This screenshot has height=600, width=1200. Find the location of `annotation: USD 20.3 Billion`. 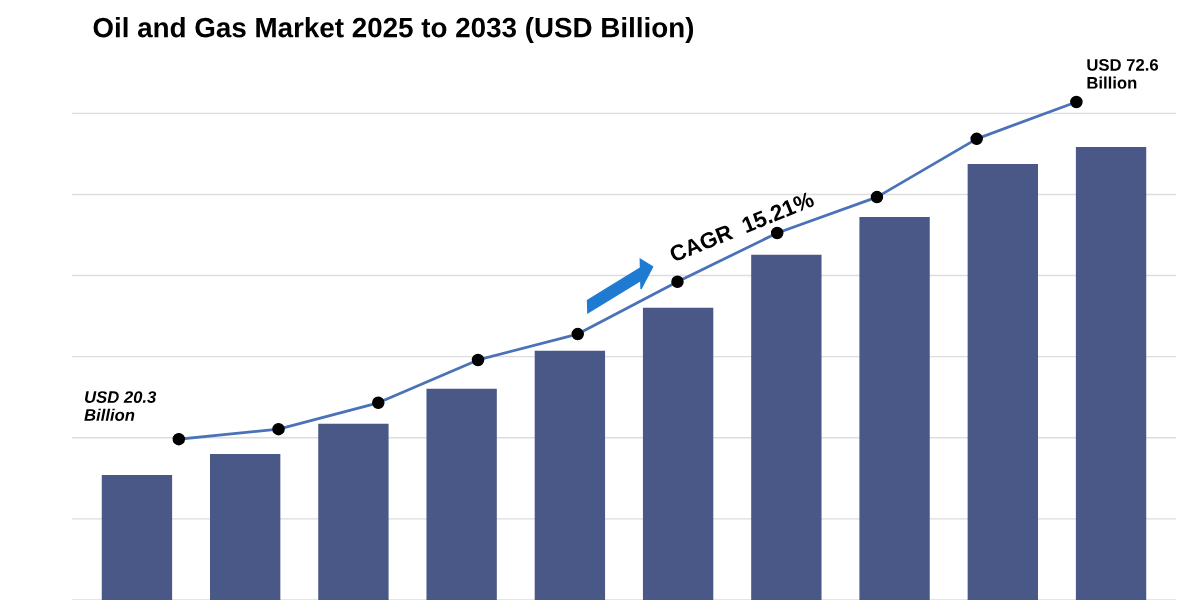

annotation: USD 20.3 Billion is located at coordinates (120, 406).